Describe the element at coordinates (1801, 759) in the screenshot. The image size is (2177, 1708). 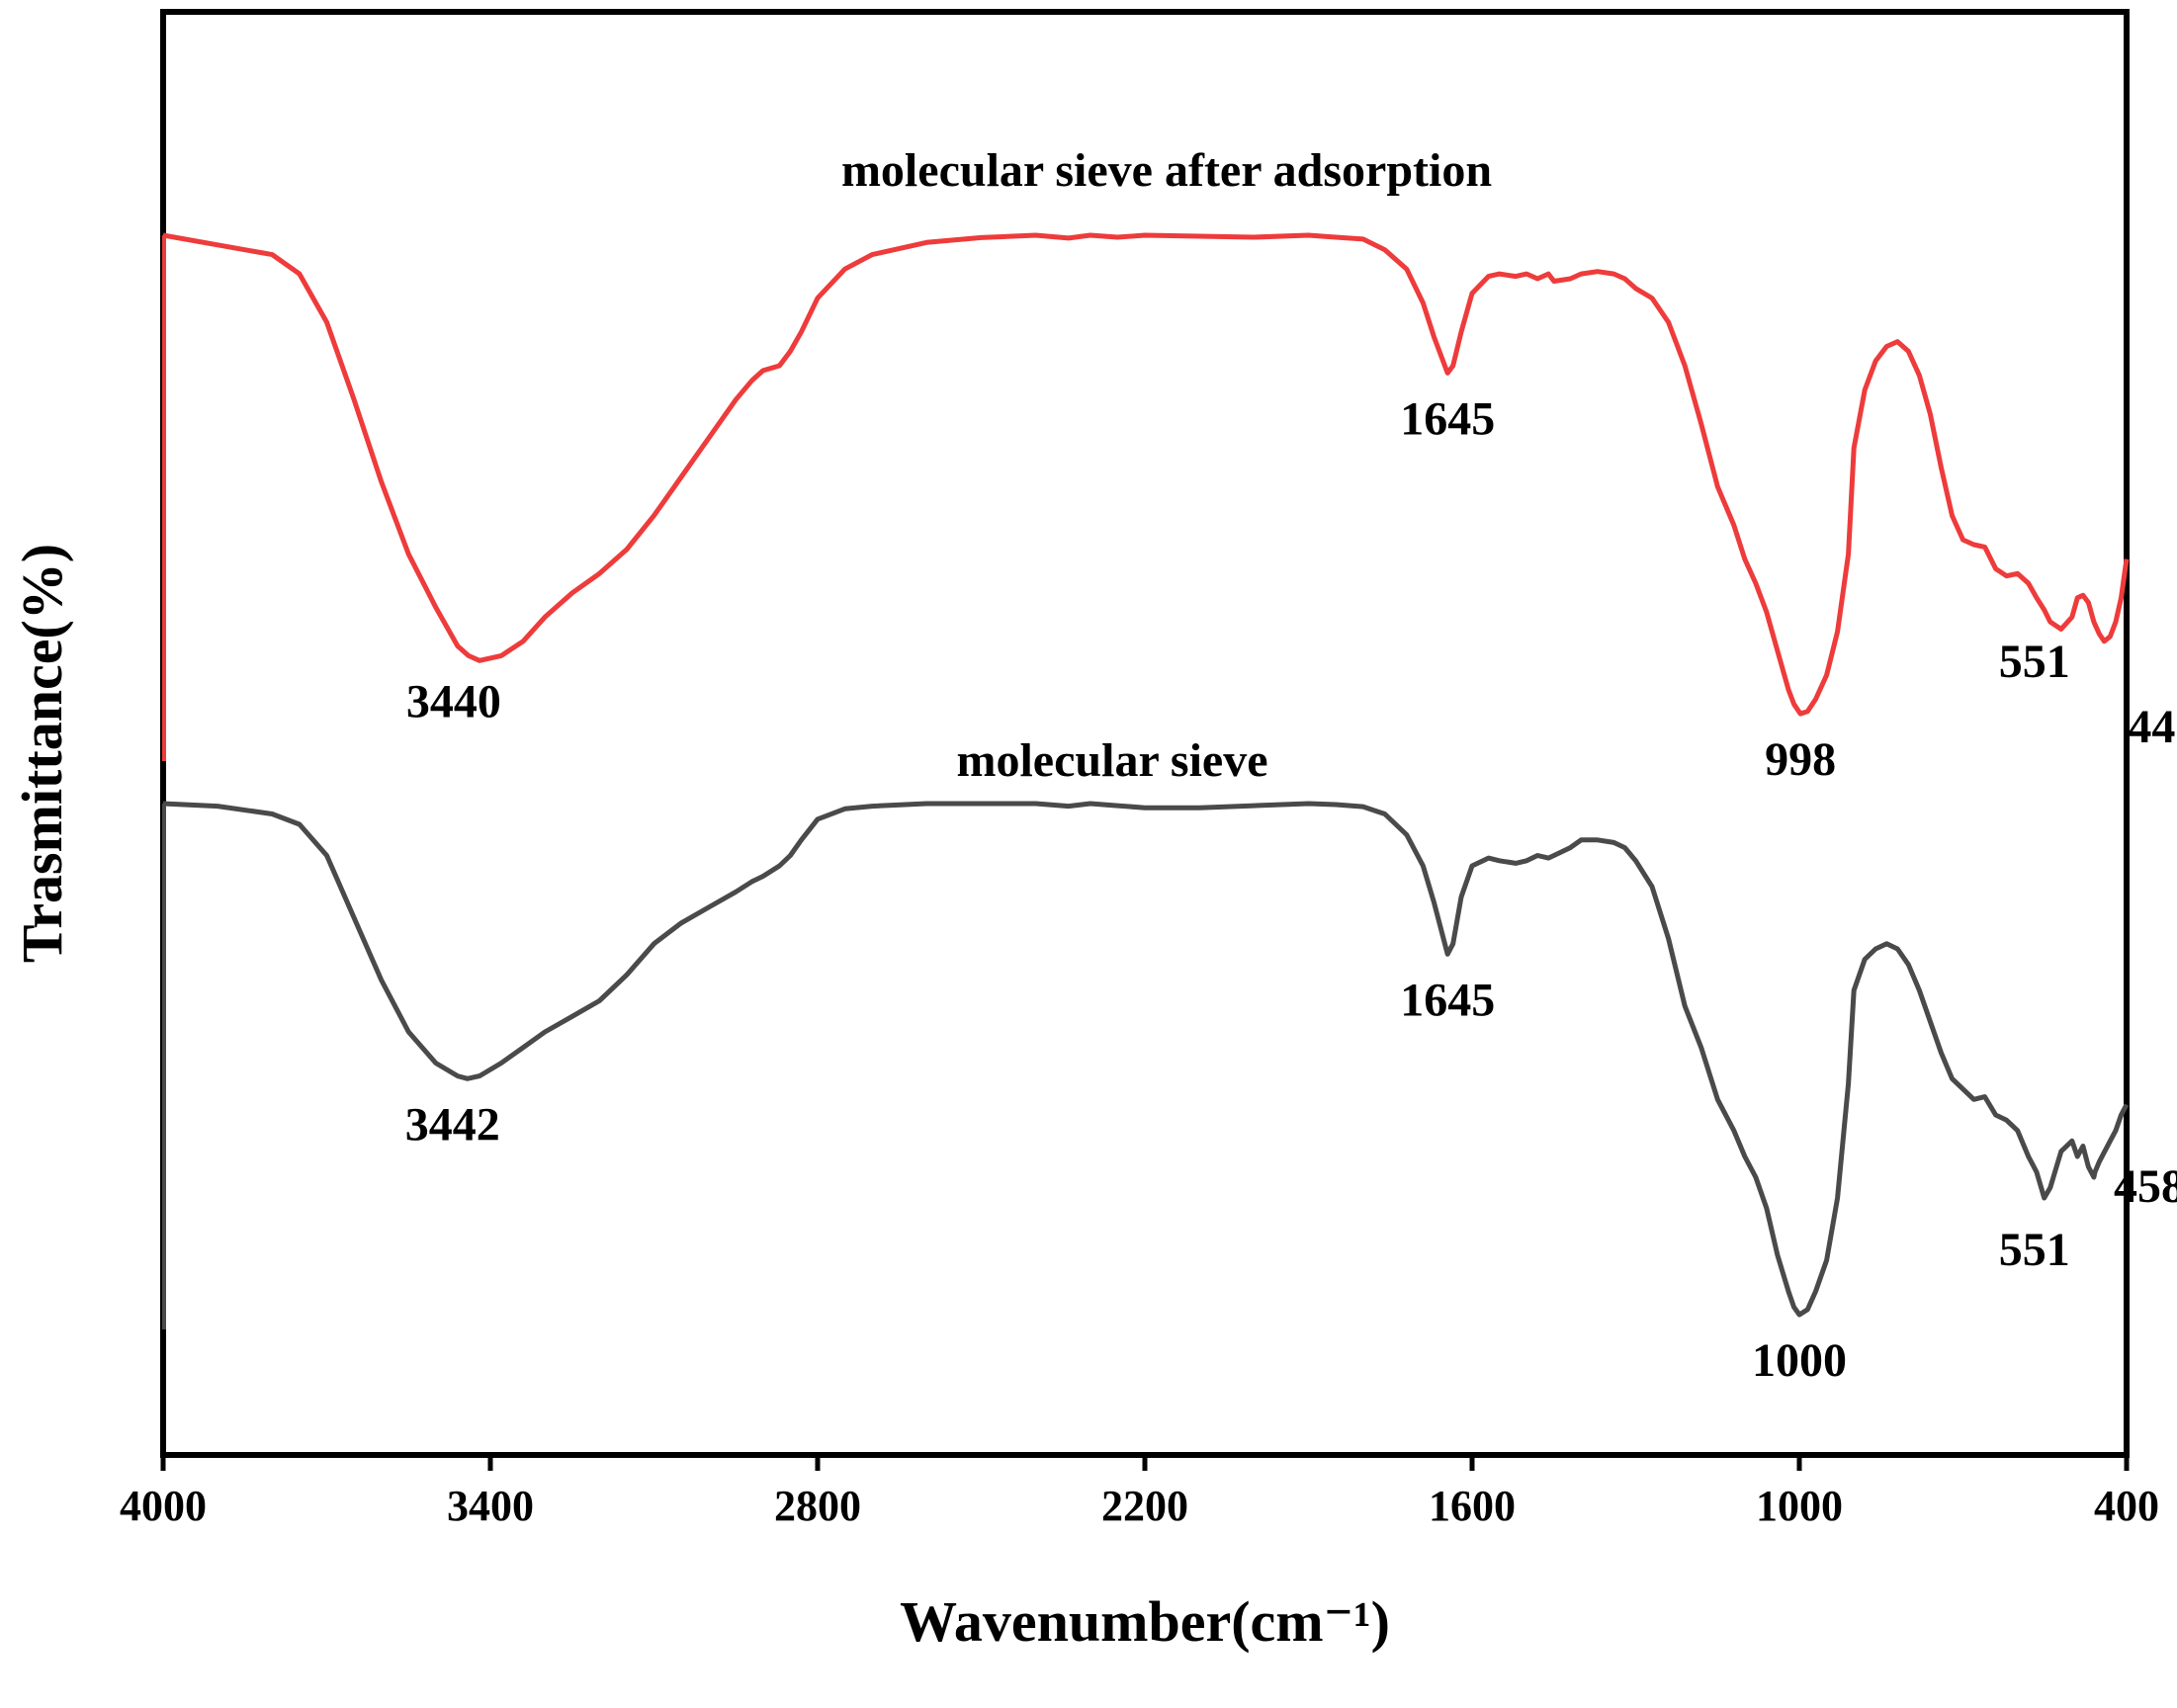
I see `peak-label-998-s0: 998` at that location.